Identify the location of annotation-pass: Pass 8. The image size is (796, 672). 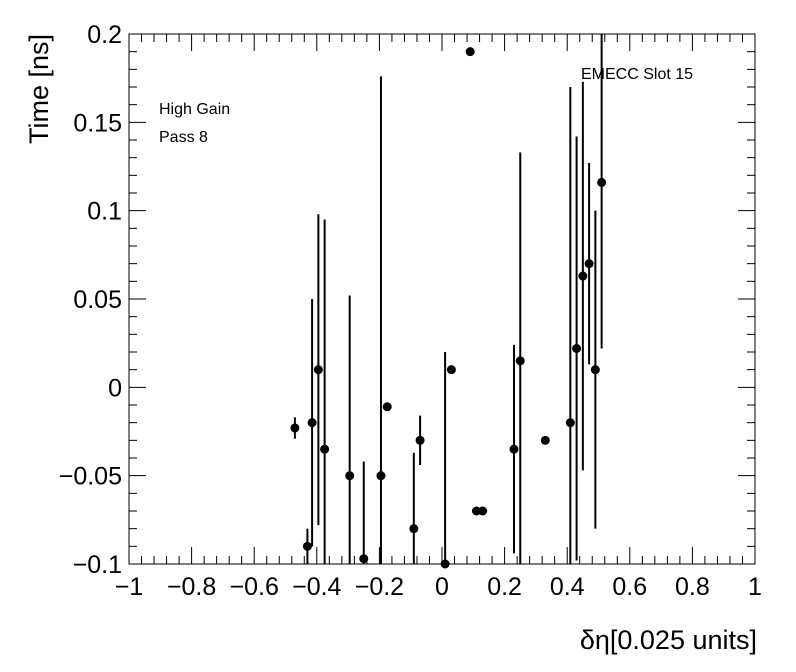
(183, 137).